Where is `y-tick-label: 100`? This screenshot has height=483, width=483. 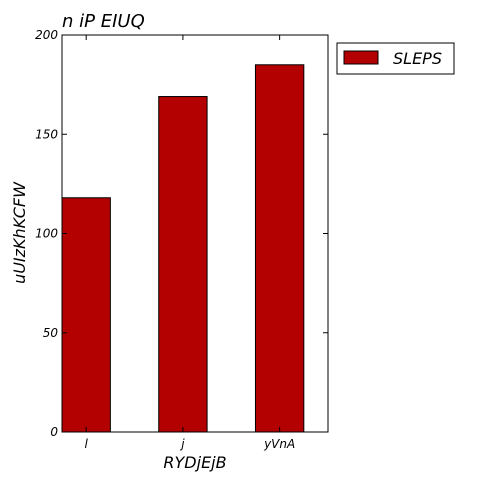 y-tick-label: 100 is located at coordinates (46, 234).